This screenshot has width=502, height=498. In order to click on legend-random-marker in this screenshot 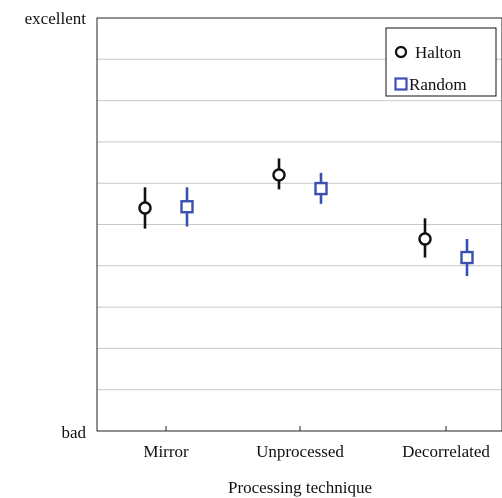, I will do `click(401, 84)`.